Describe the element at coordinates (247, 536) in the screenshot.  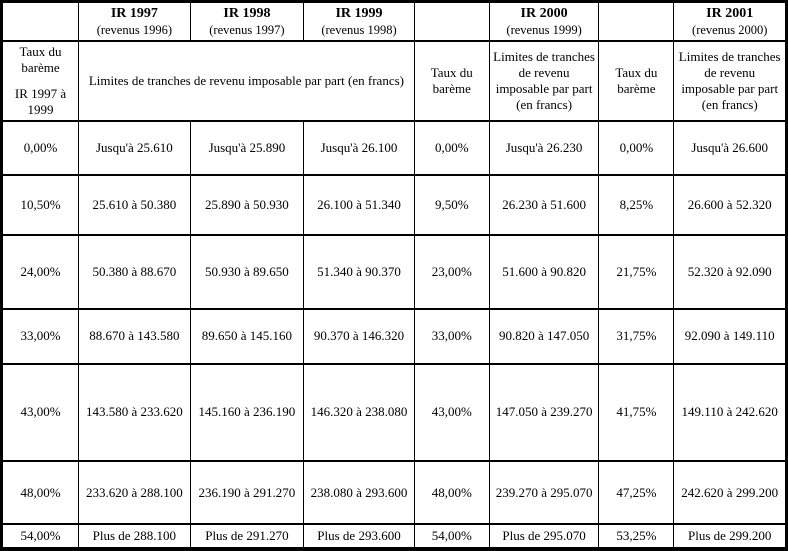
I see `bracket-cell: Plus de 291.270` at that location.